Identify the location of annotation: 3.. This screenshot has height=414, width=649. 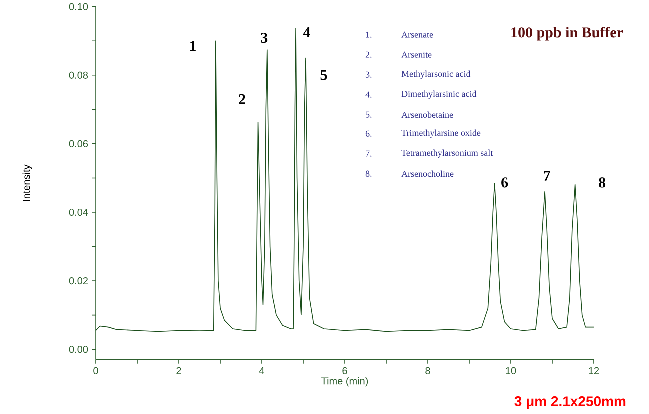
(369, 75).